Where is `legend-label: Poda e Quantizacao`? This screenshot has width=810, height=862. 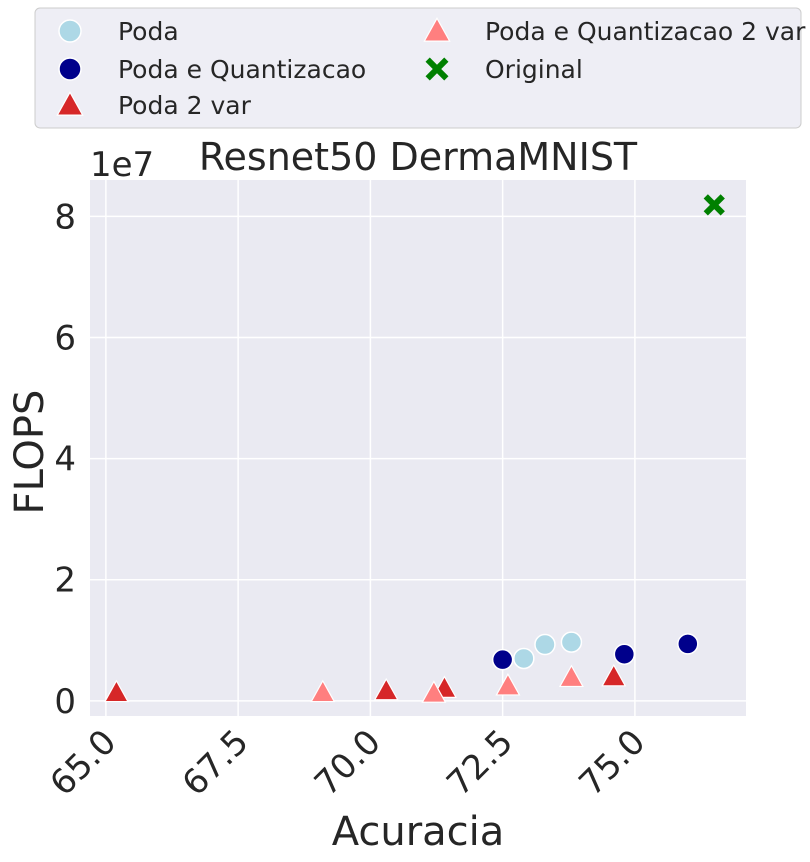
legend-label: Poda e Quantizacao is located at coordinates (242, 69).